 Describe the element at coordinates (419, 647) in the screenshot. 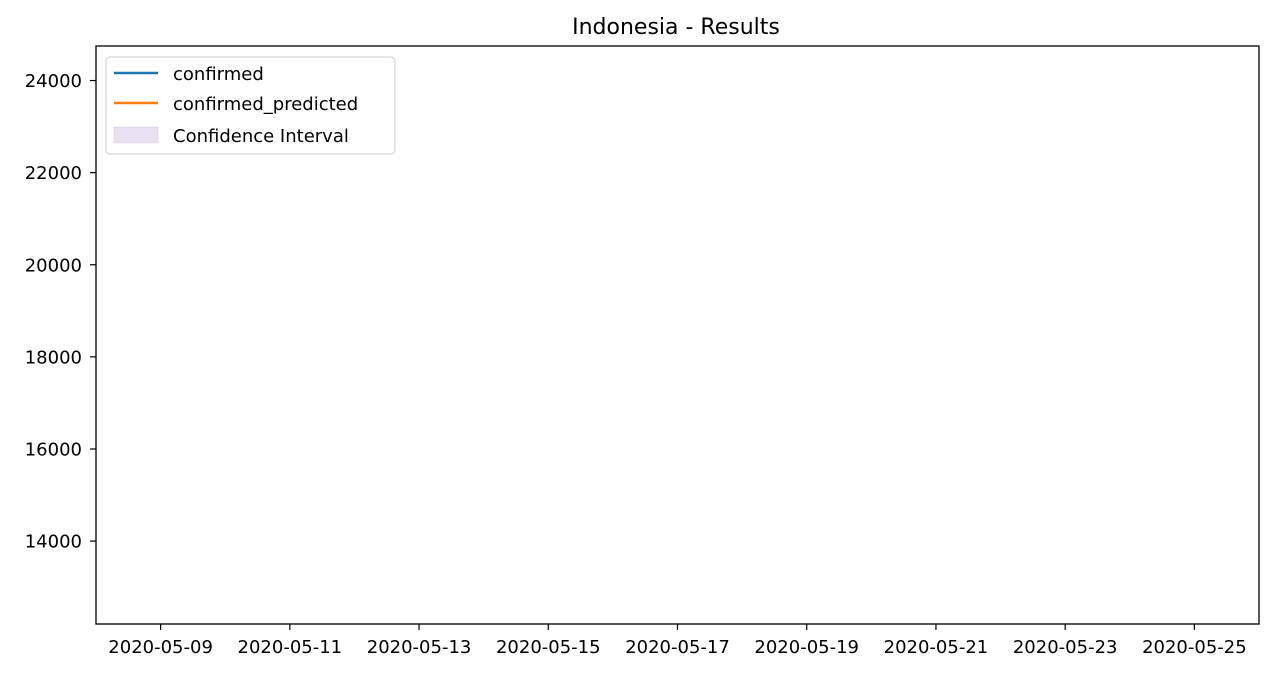

I see `x-tick-label: 2020-05-13` at that location.